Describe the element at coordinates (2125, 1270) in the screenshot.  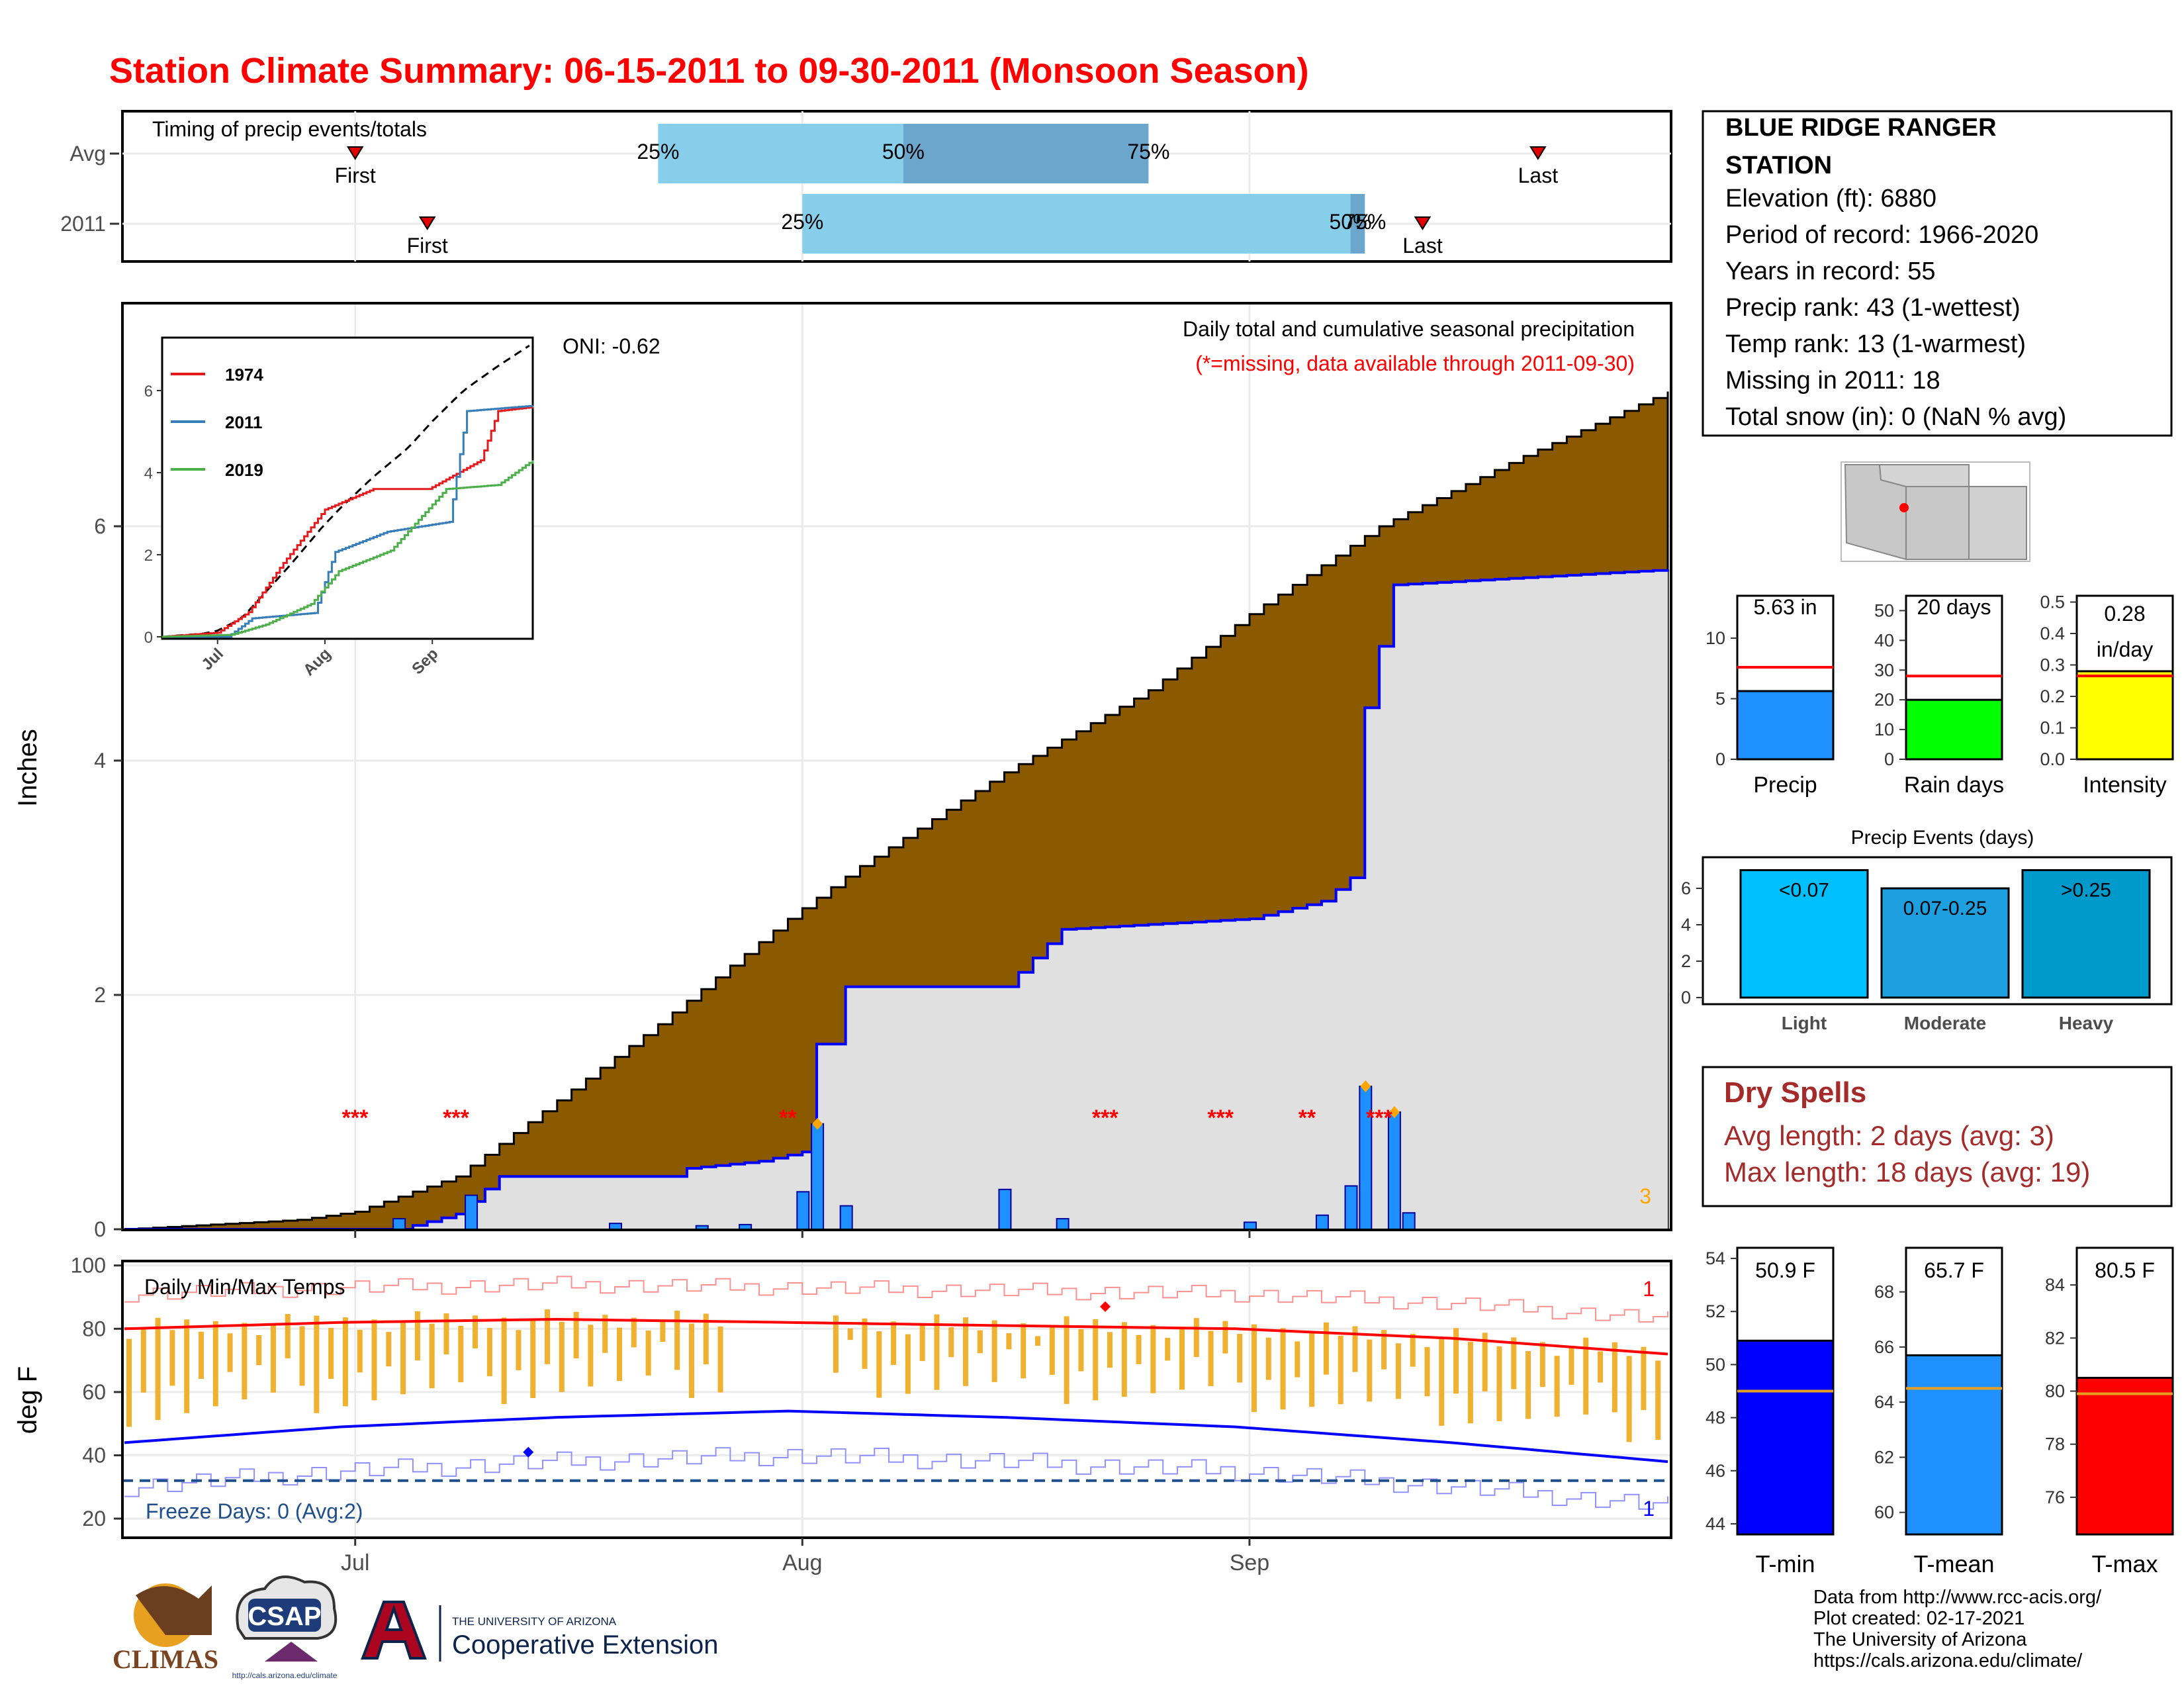
I see `temp-bar-value: 80.5 F` at that location.